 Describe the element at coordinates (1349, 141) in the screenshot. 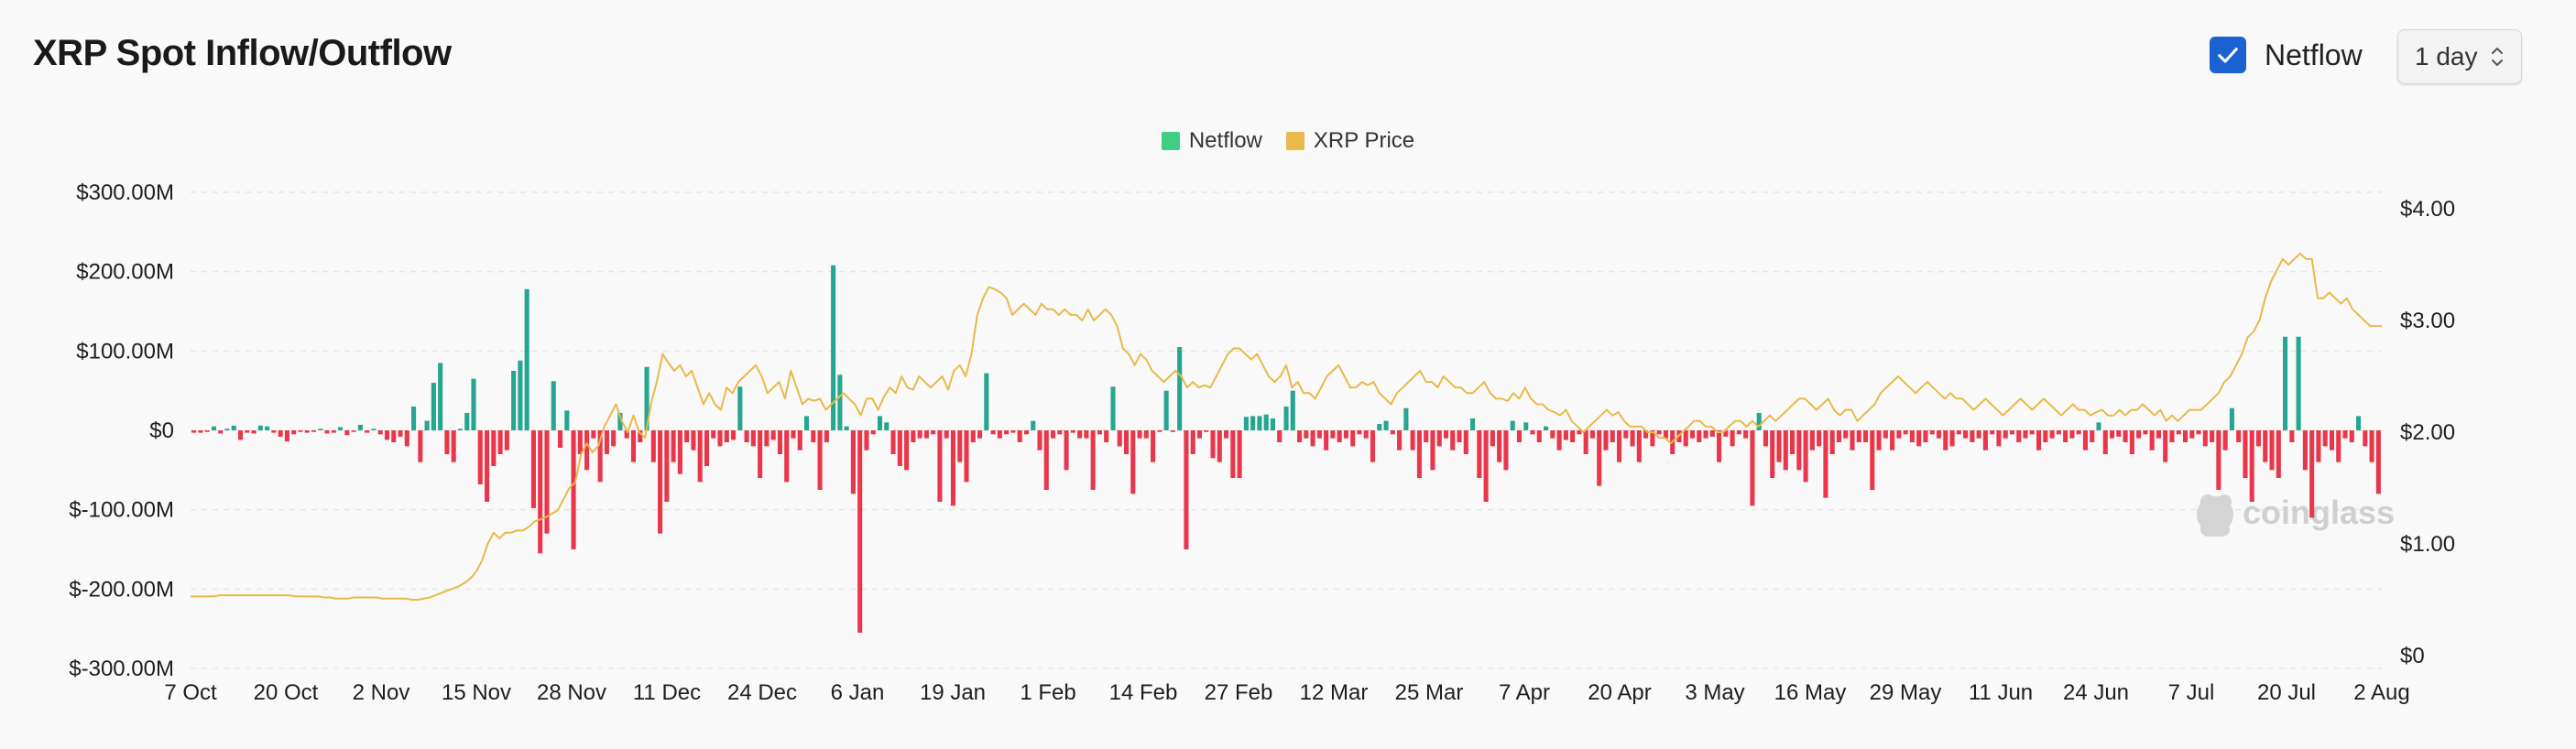

I see `legend-item-xrp-price: XRP Price` at that location.